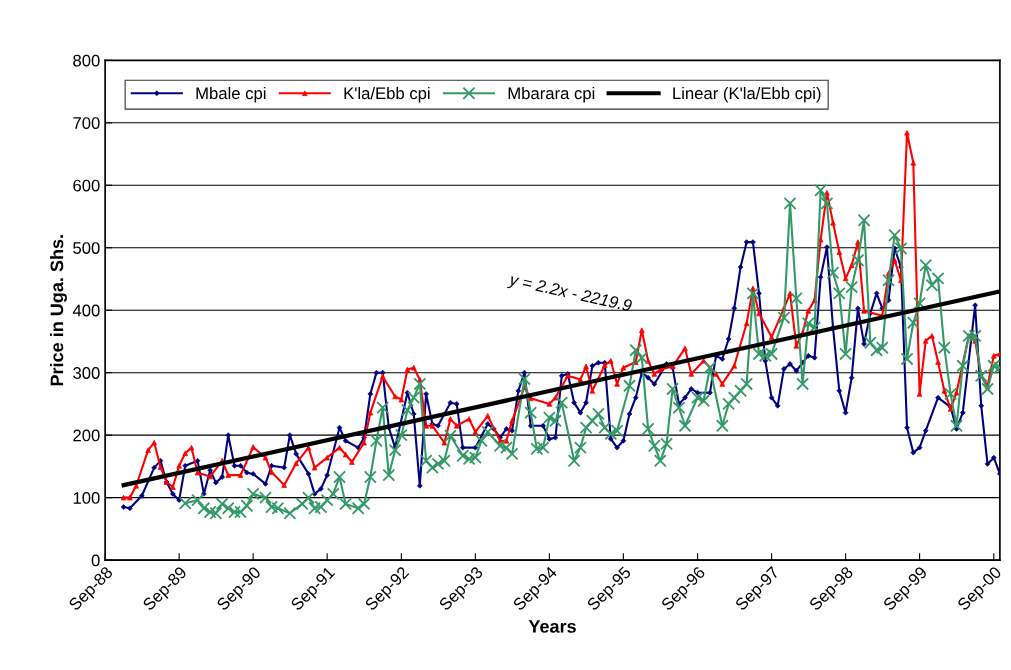 This screenshot has width=1011, height=670. What do you see at coordinates (86, 310) in the screenshot?
I see `y-tick-label: 400` at bounding box center [86, 310].